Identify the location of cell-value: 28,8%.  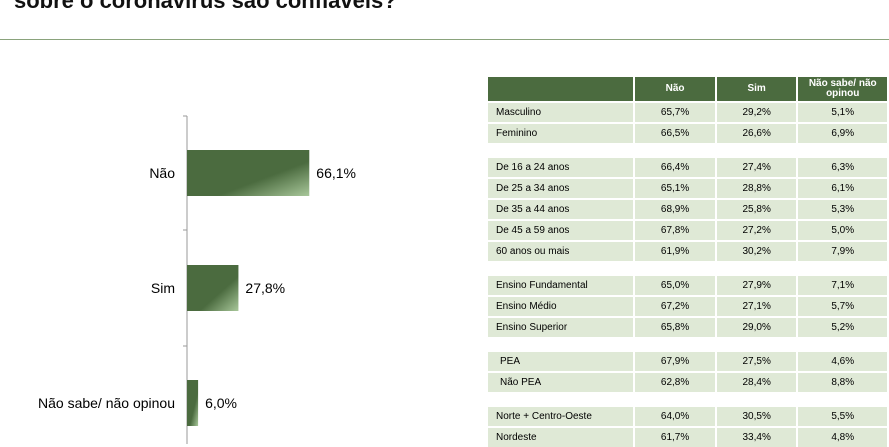
(756, 188).